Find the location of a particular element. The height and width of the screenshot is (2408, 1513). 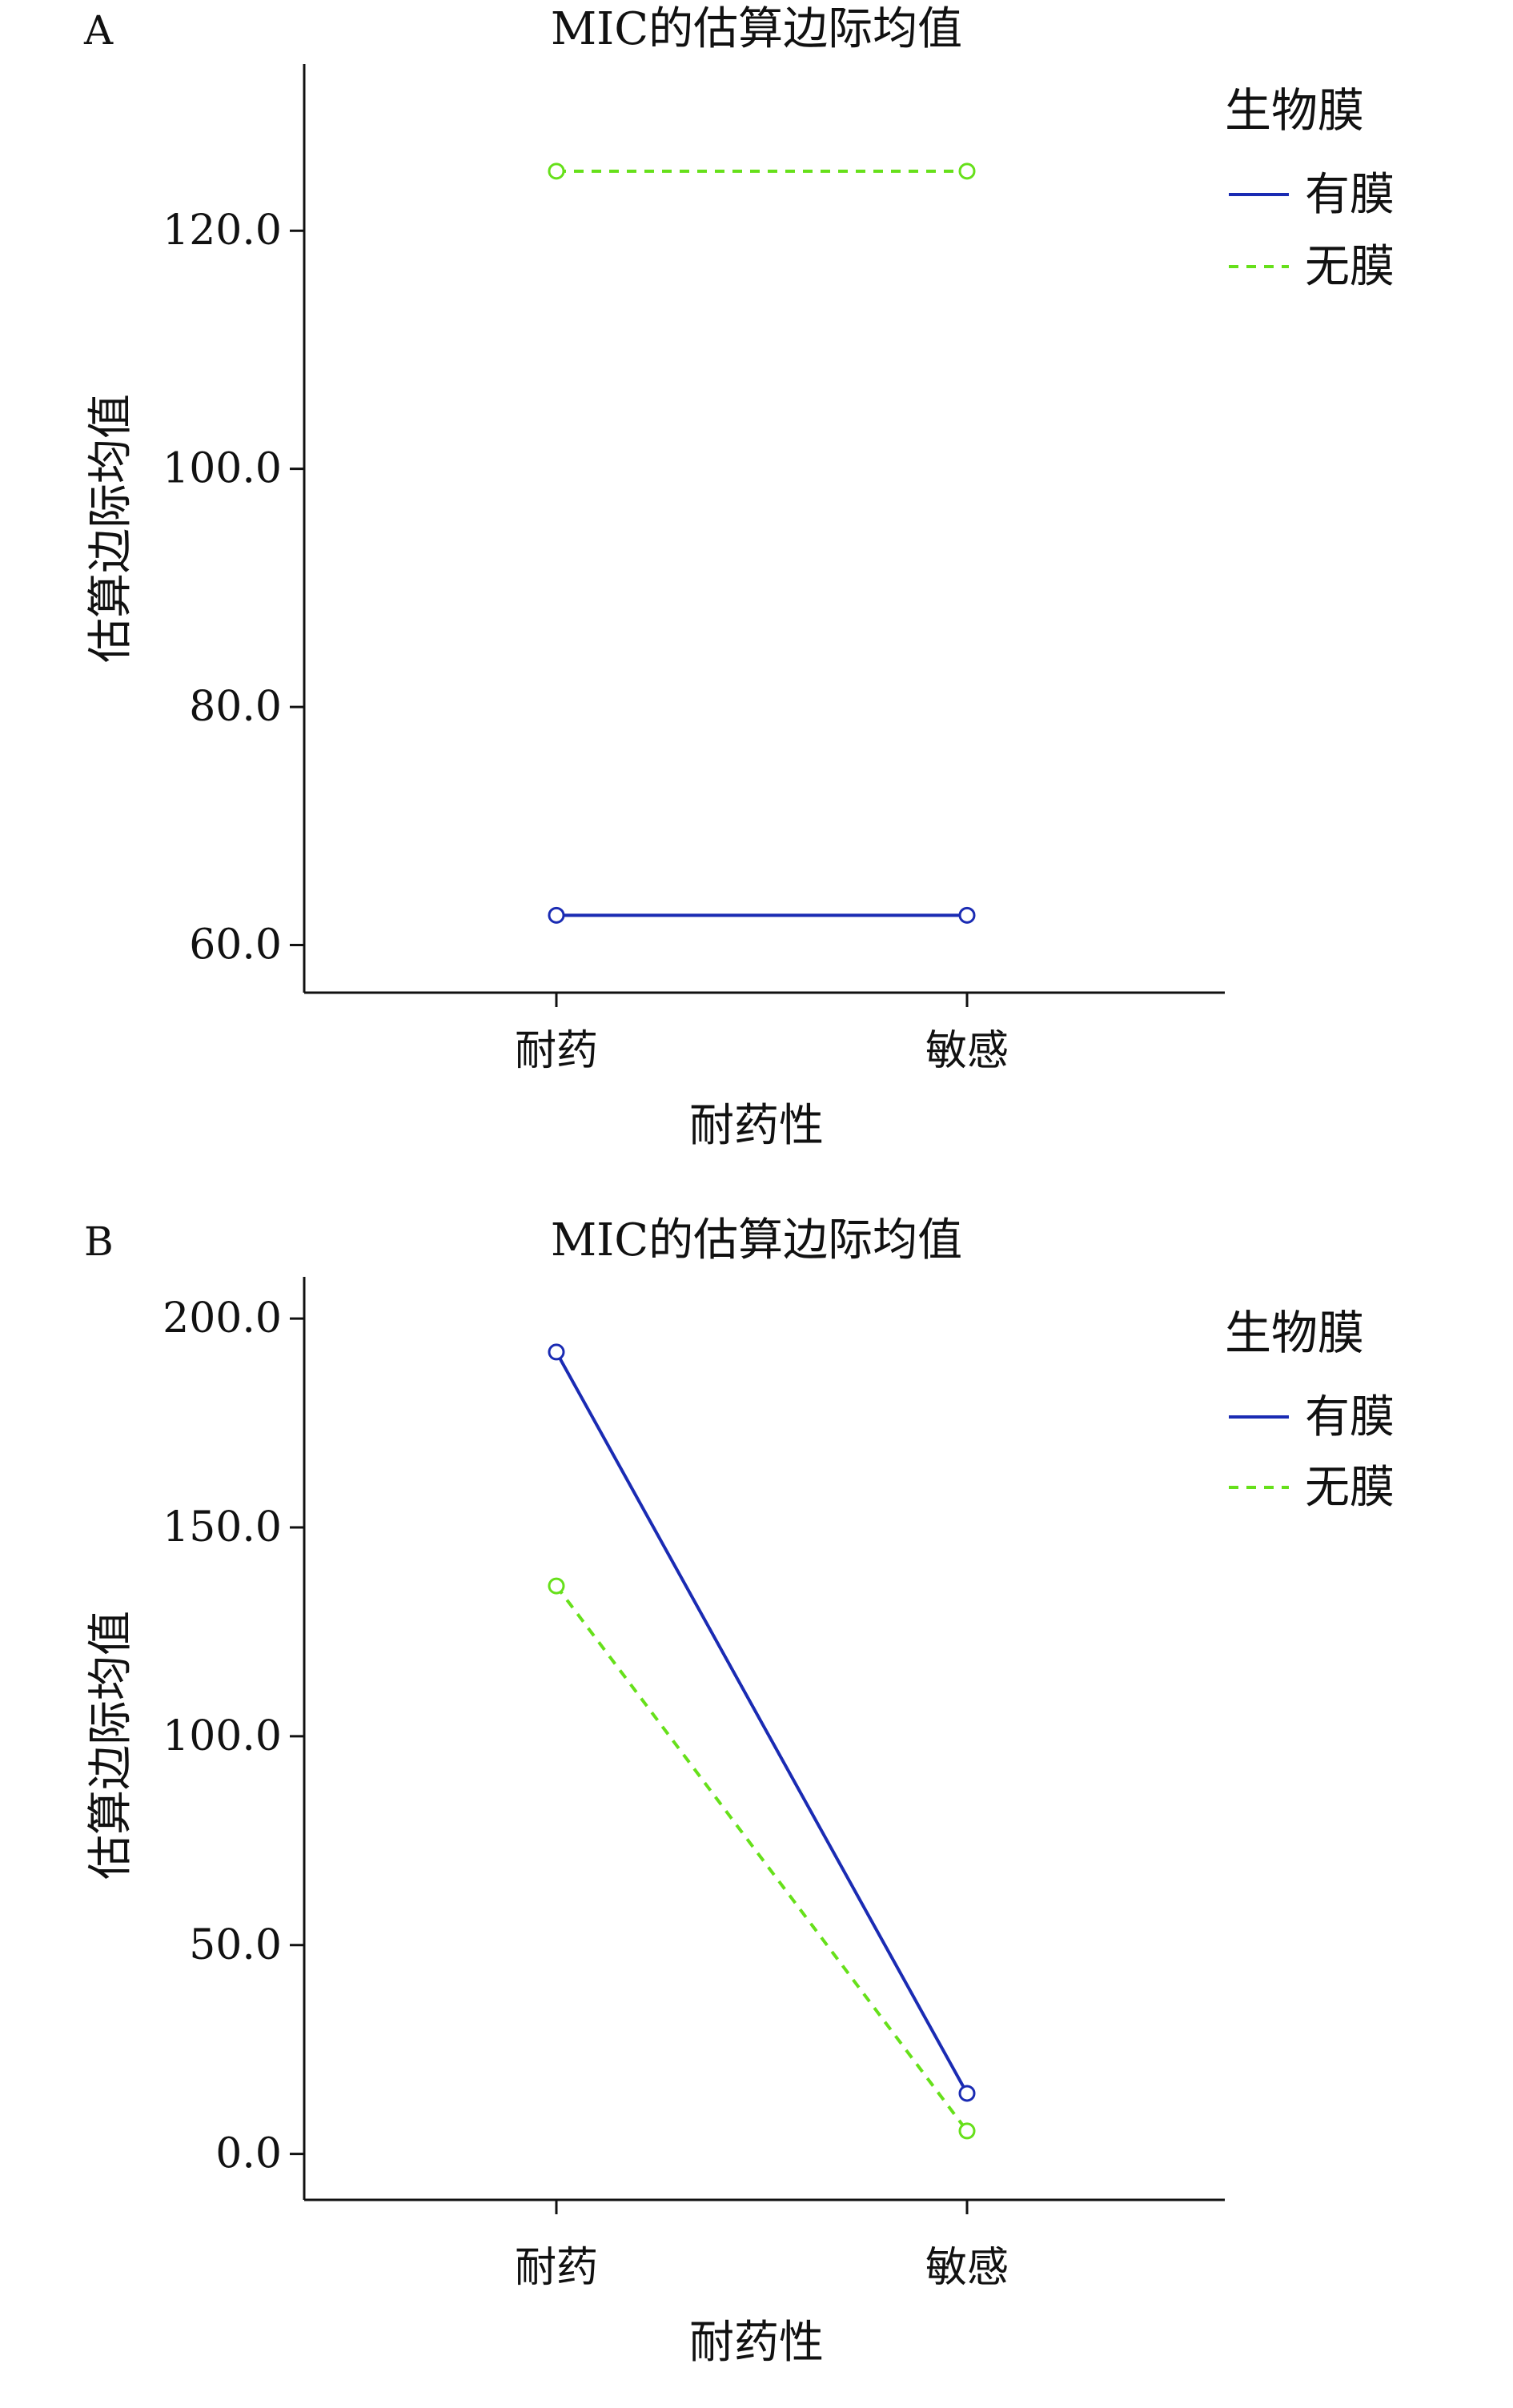

y-tick-label: 60.0 is located at coordinates (235, 945).